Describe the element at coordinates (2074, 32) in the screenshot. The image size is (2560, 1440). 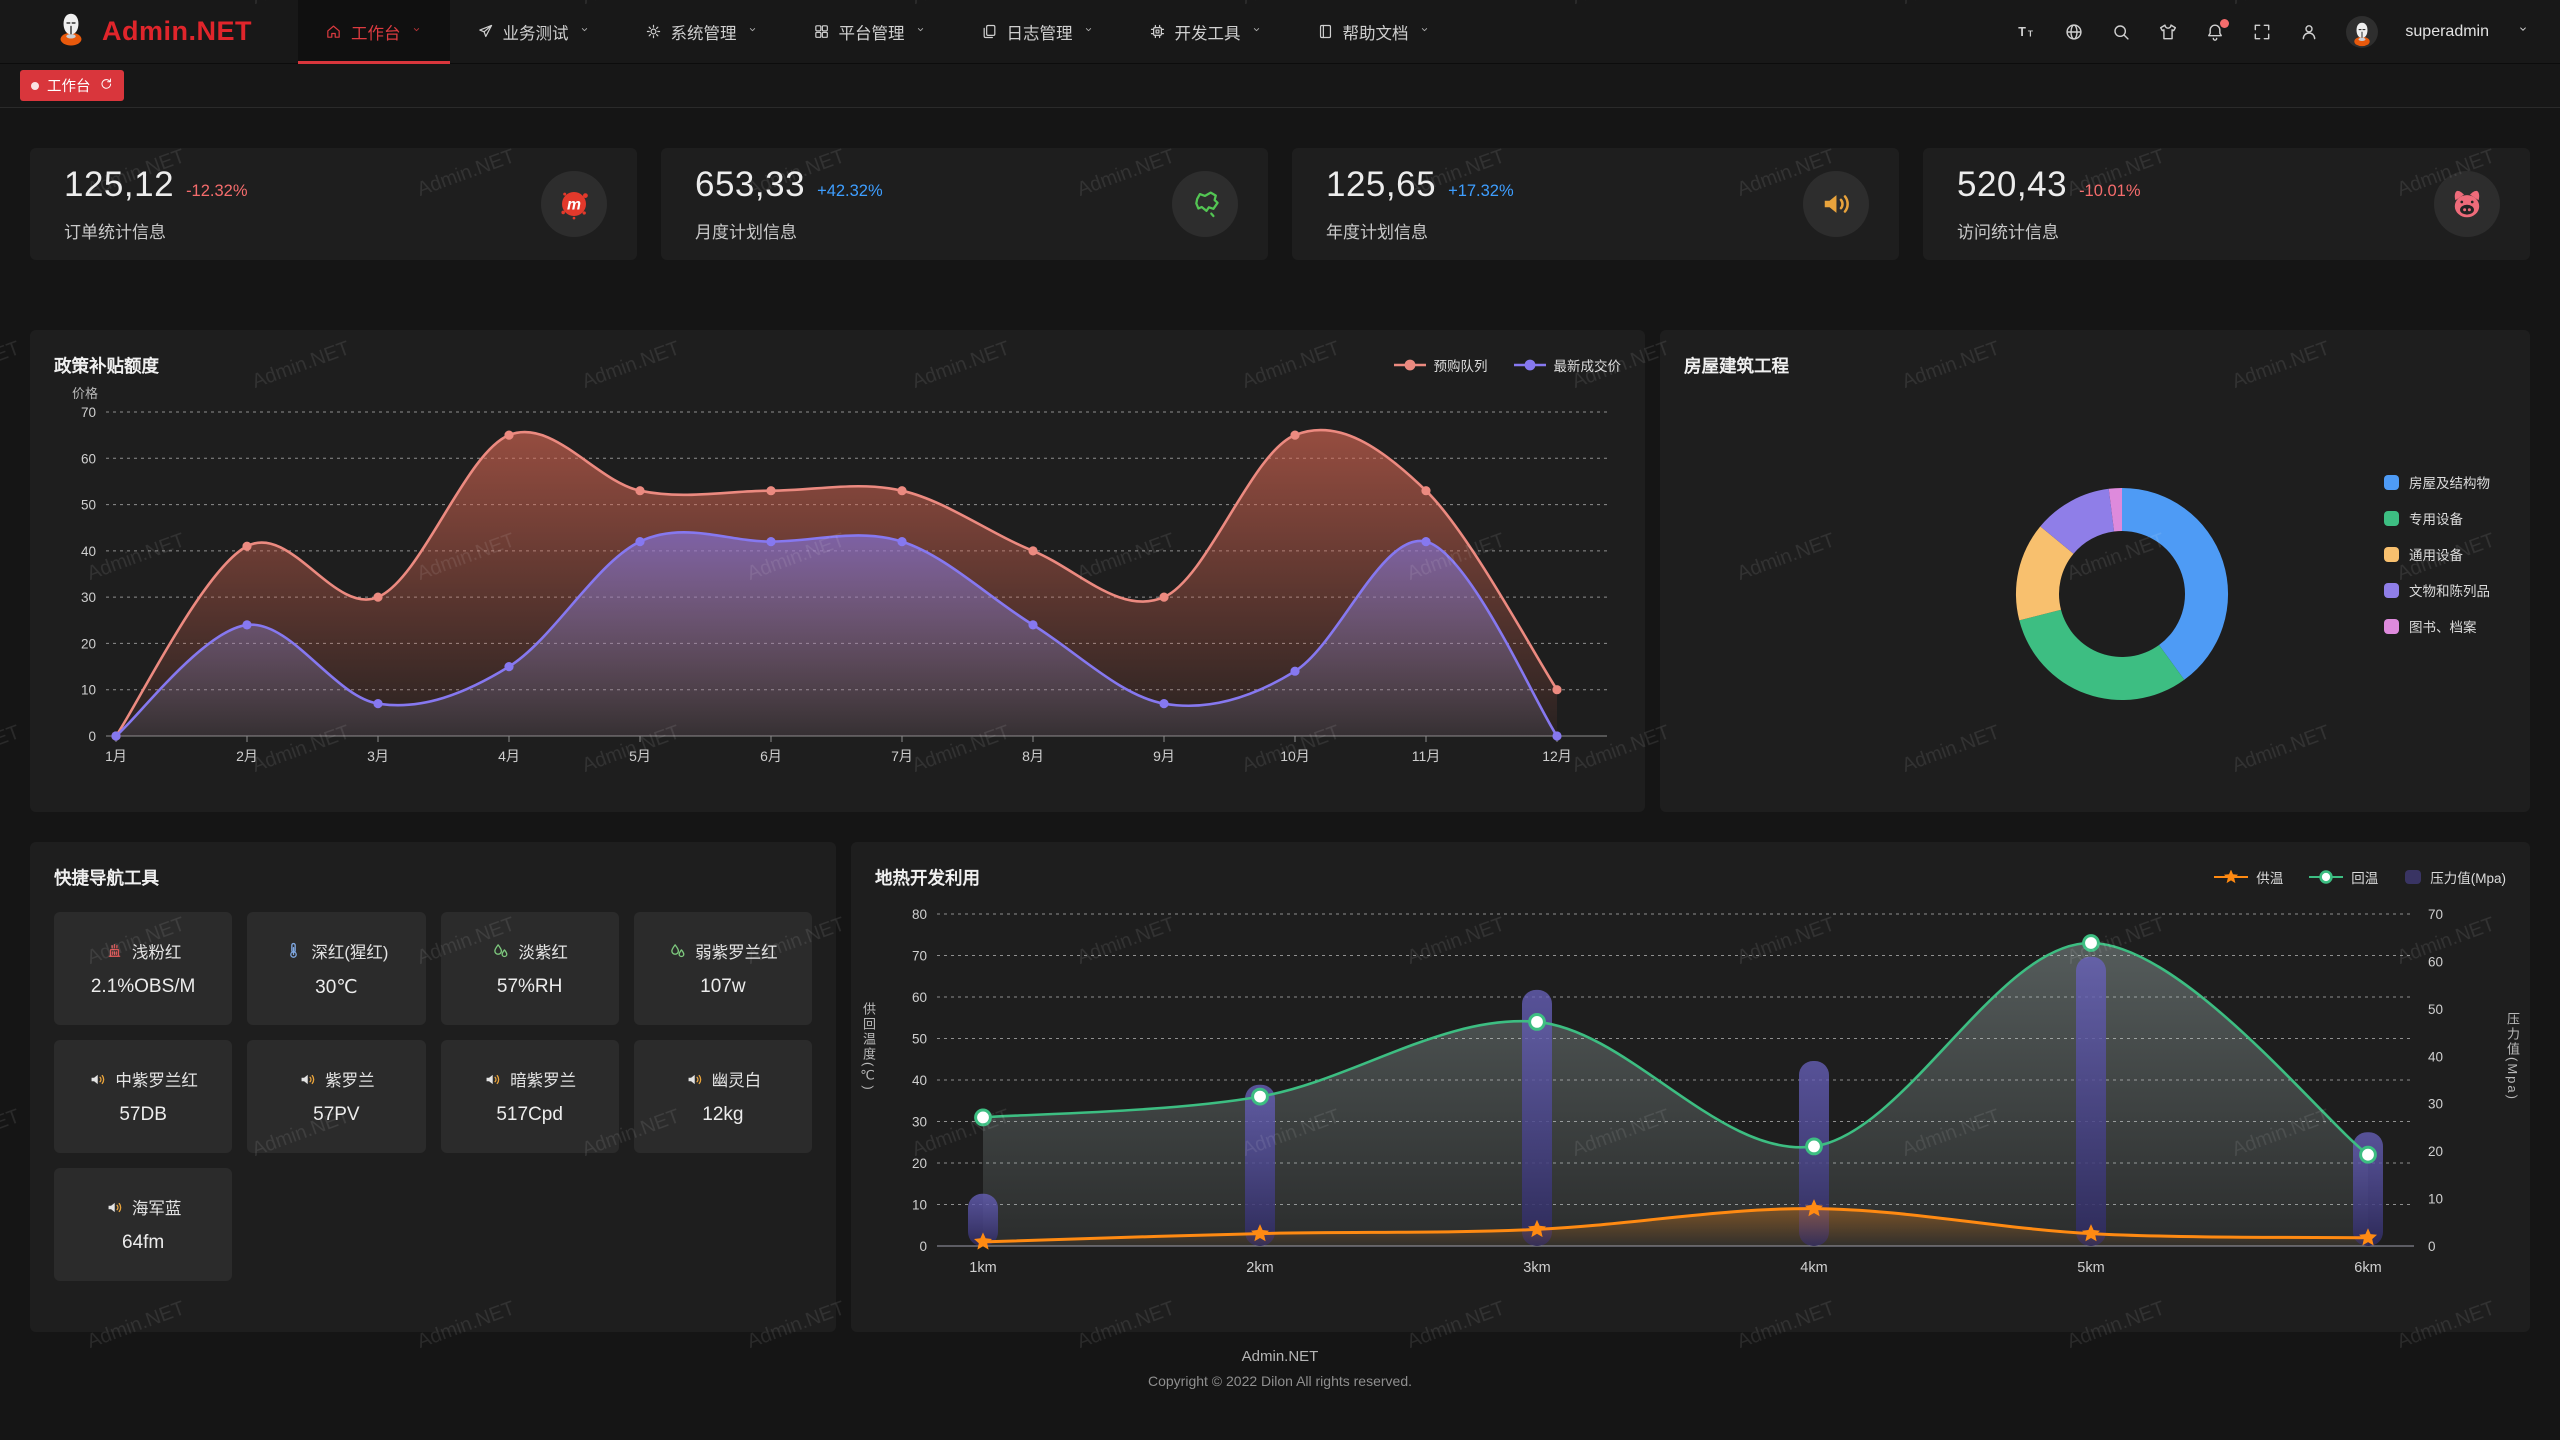
I see `language-button` at that location.